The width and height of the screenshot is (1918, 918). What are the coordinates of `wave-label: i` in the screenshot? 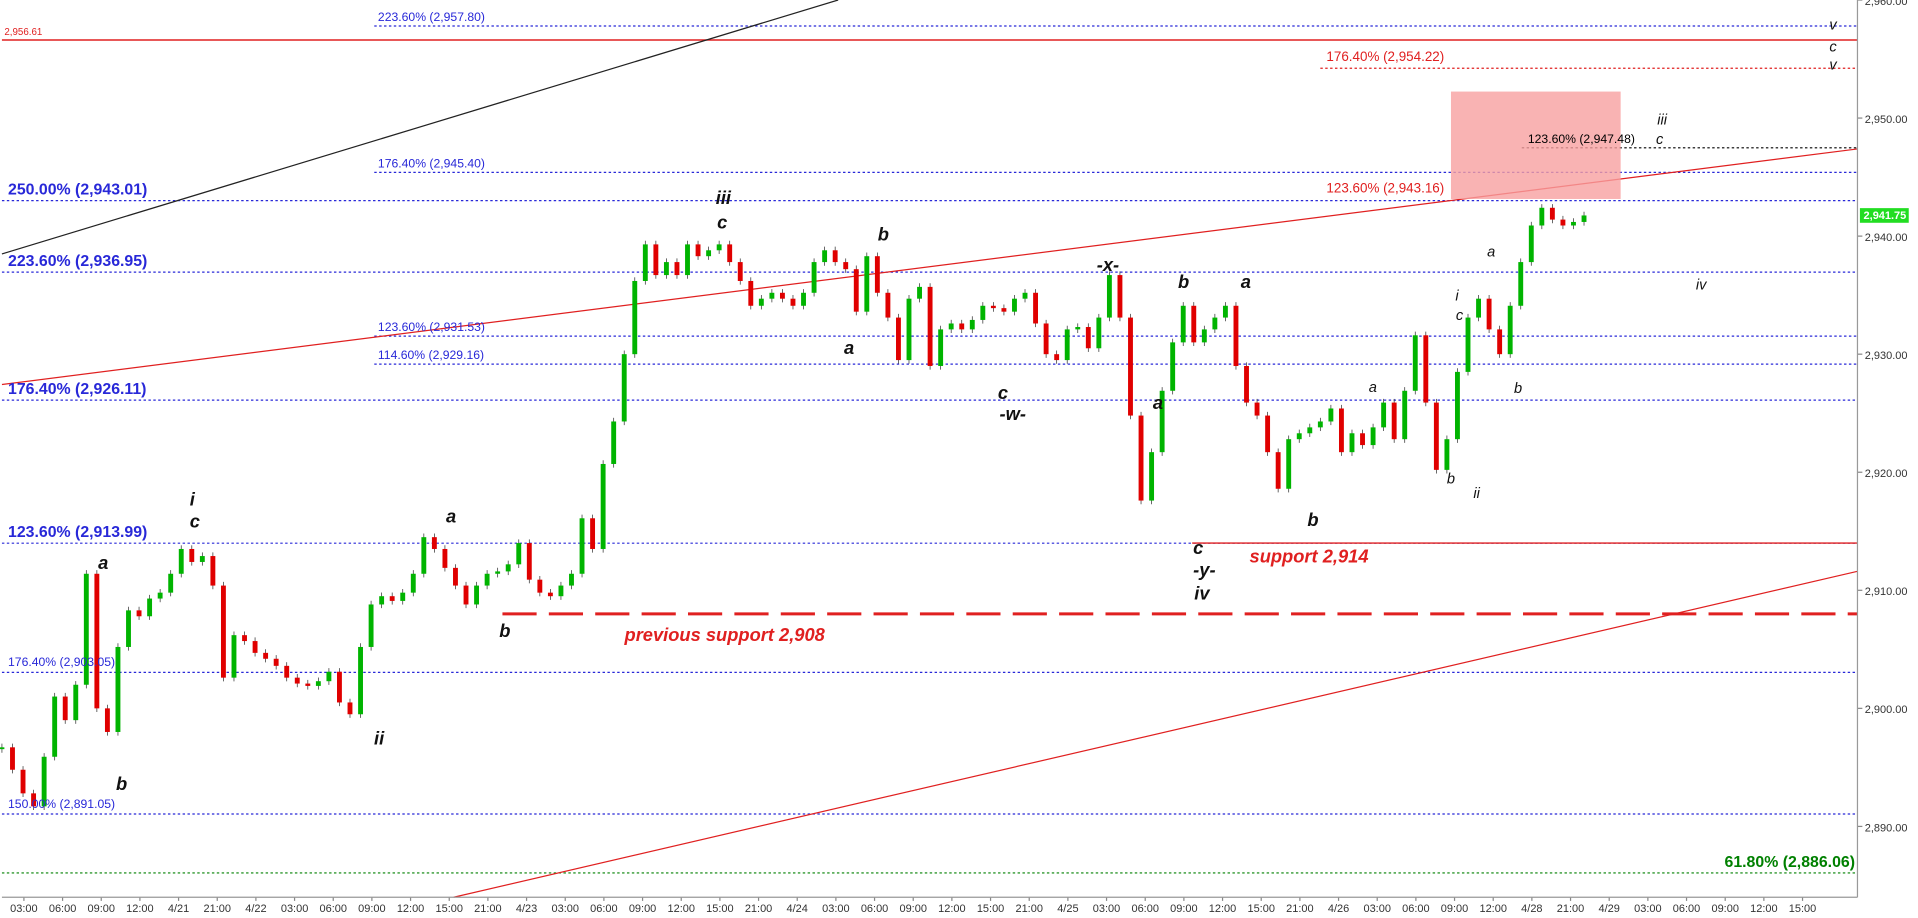 It's located at (1457, 296).